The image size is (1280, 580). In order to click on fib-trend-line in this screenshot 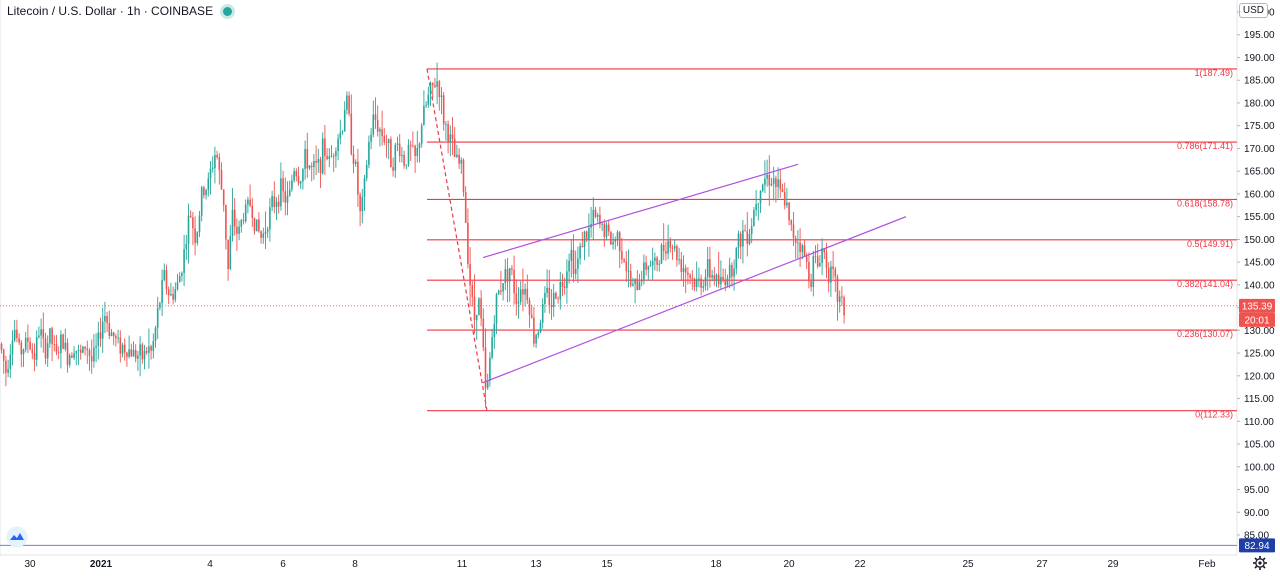, I will do `click(457, 239)`.